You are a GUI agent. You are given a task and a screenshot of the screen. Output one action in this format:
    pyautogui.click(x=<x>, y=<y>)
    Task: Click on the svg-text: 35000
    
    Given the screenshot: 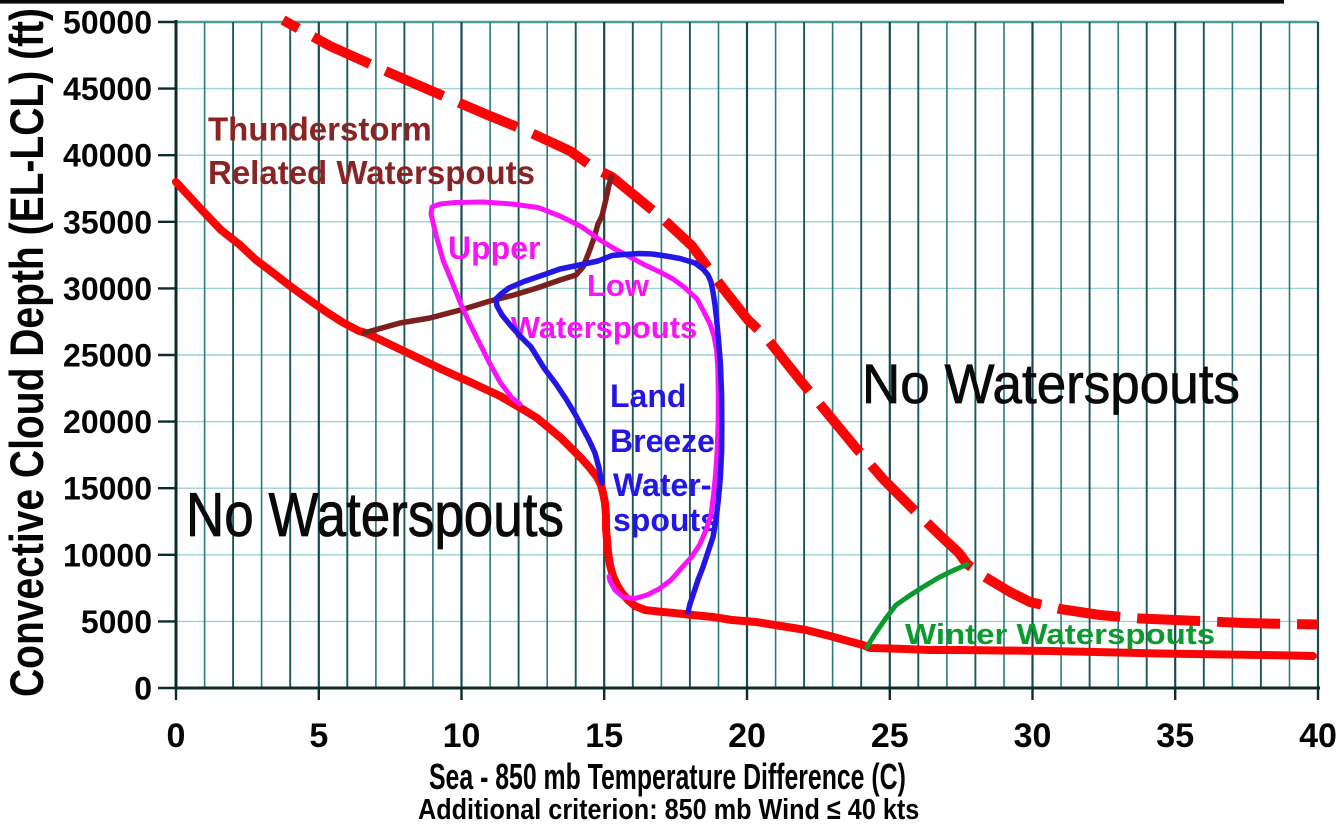 What is the action you would take?
    pyautogui.click(x=107, y=222)
    